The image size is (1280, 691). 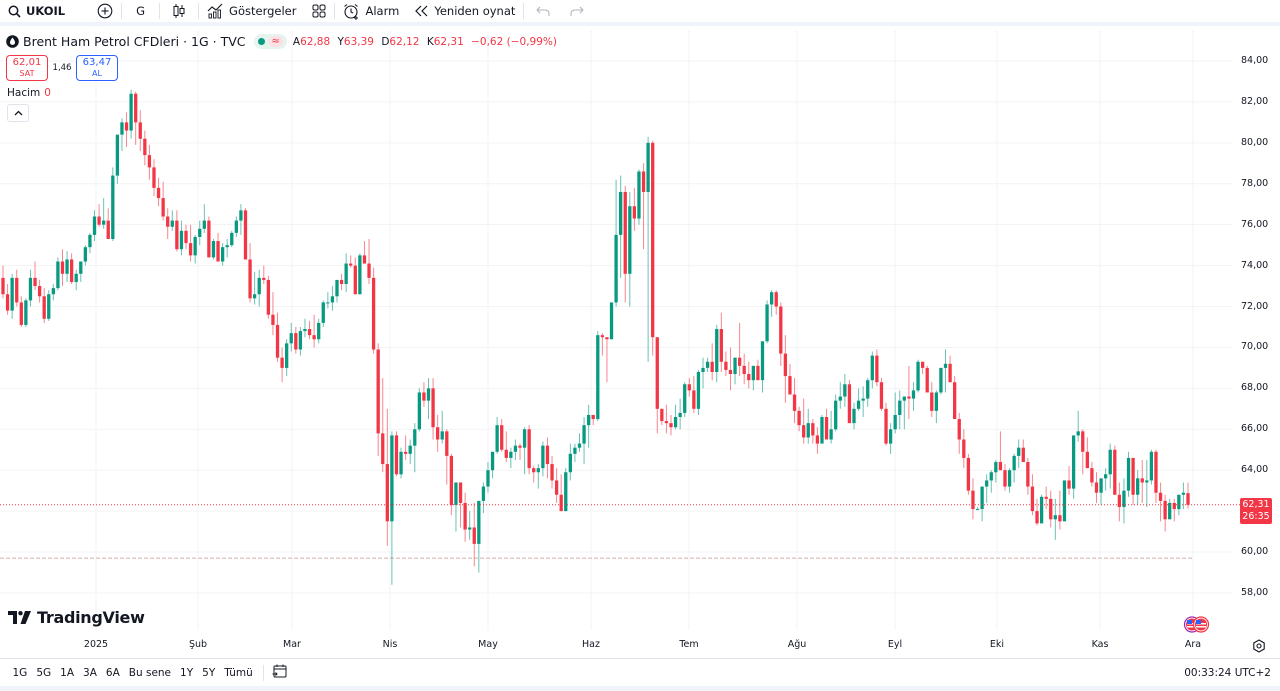 I want to click on range-button: 1G, so click(x=20, y=672).